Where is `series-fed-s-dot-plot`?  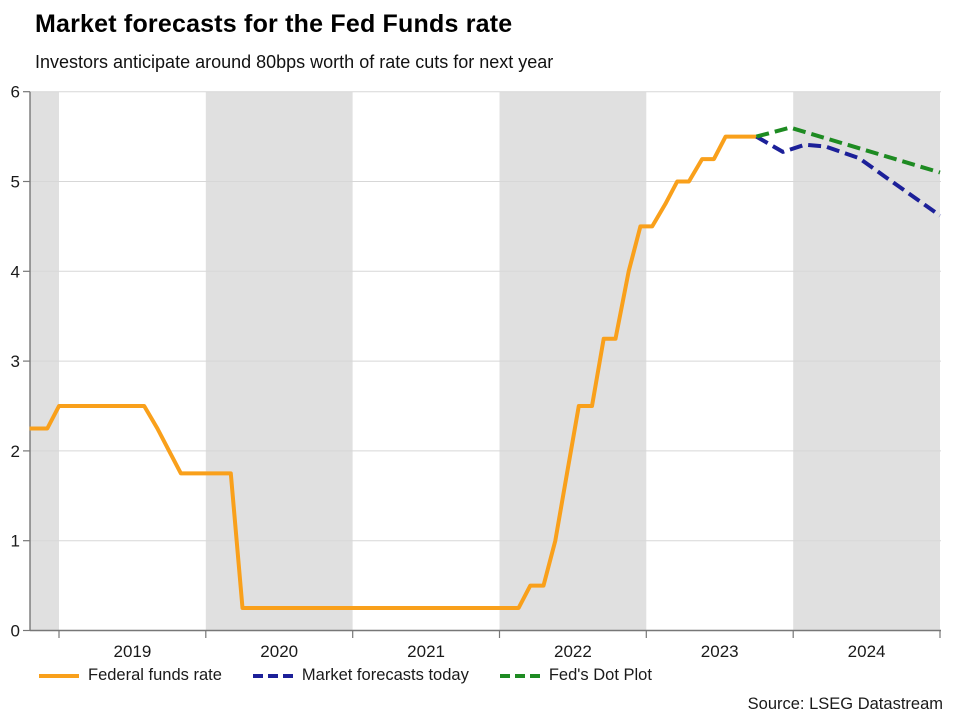
series-fed-s-dot-plot is located at coordinates (848, 150).